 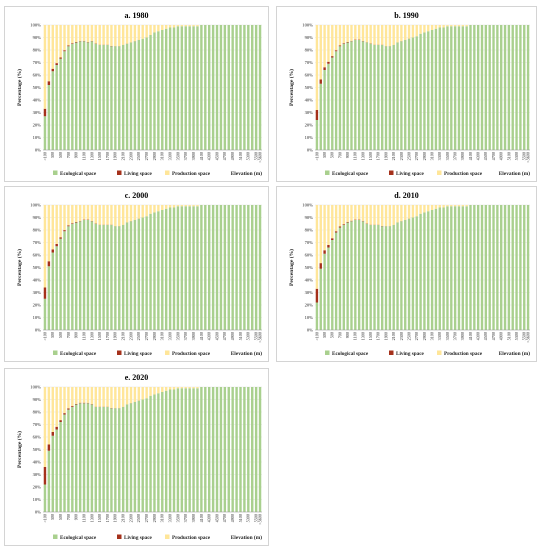 I want to click on x-tick-label: 900, so click(x=76, y=155).